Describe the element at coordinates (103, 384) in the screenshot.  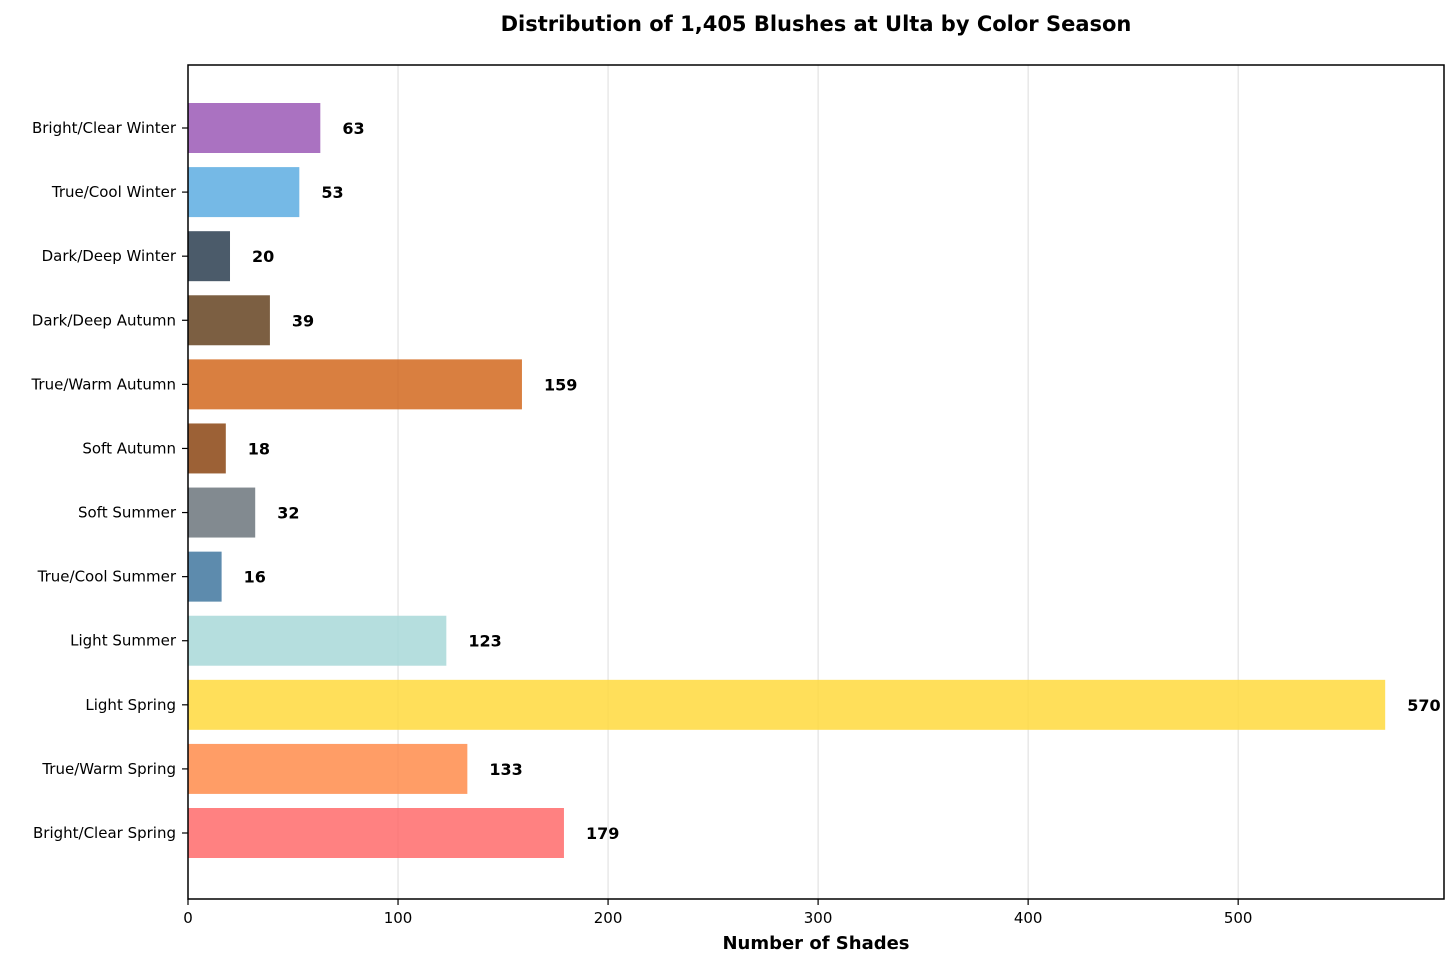
I see `y-tick-label: True/Warm Autumn` at that location.